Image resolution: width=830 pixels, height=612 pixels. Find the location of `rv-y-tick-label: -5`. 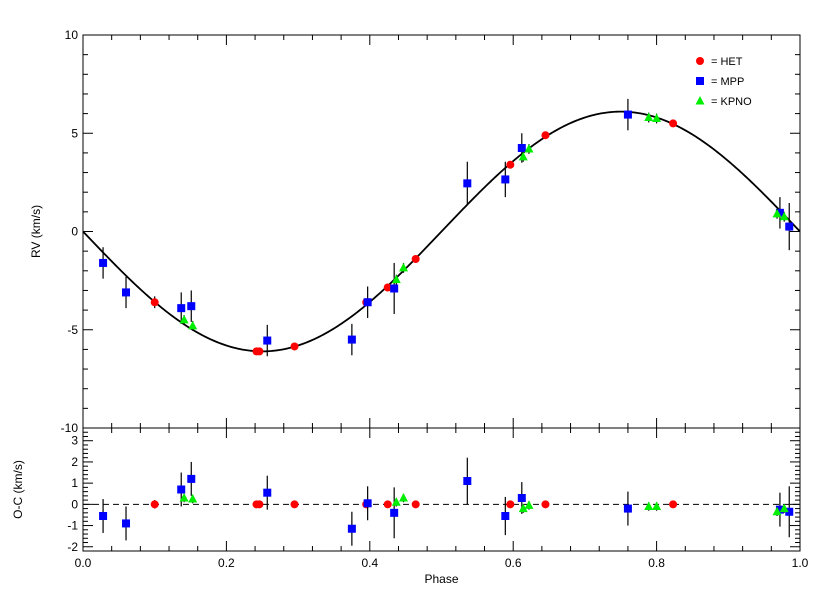

rv-y-tick-label: -5 is located at coordinates (72, 330).